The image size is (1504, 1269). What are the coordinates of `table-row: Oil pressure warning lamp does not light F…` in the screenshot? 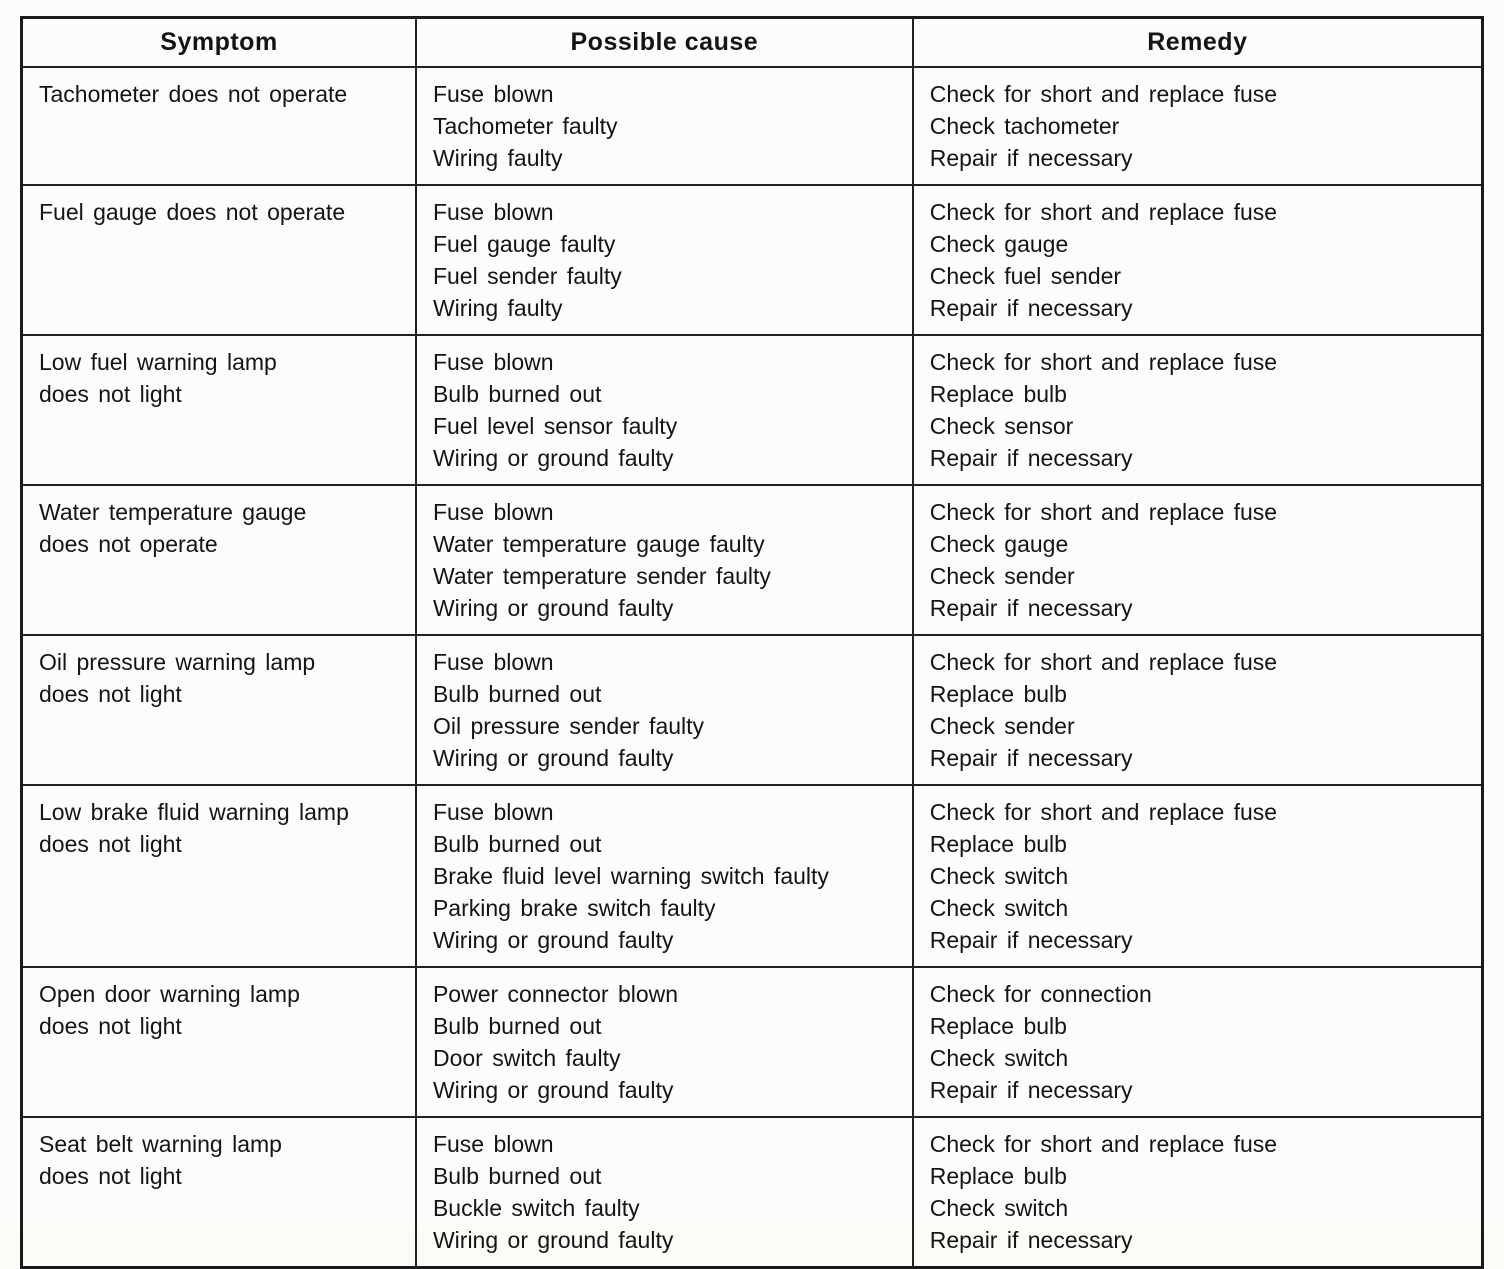 It's located at (752, 710).